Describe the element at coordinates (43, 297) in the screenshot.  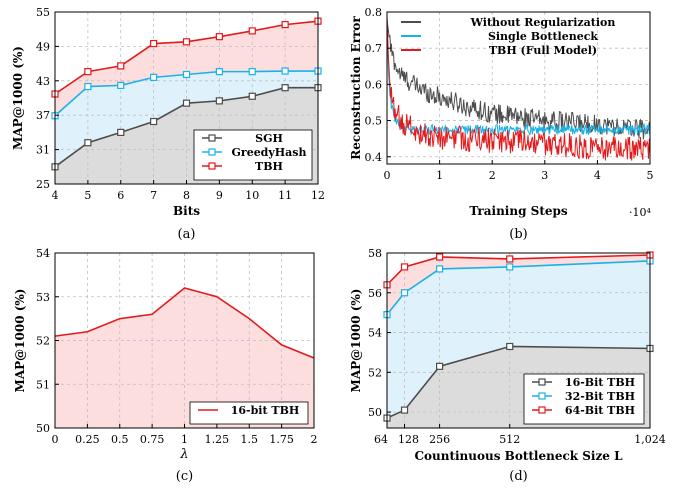
I see `y-tick-label-c-3: 53` at that location.